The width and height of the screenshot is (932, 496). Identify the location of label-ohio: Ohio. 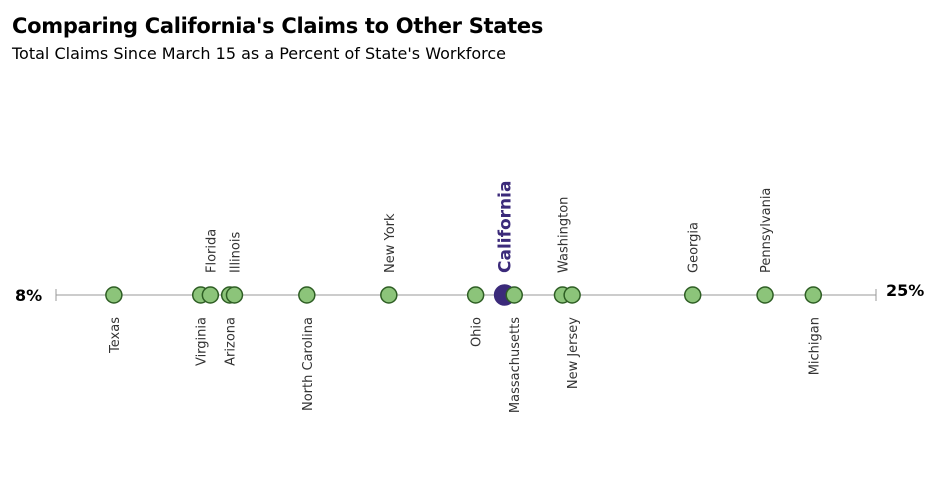
(477, 332).